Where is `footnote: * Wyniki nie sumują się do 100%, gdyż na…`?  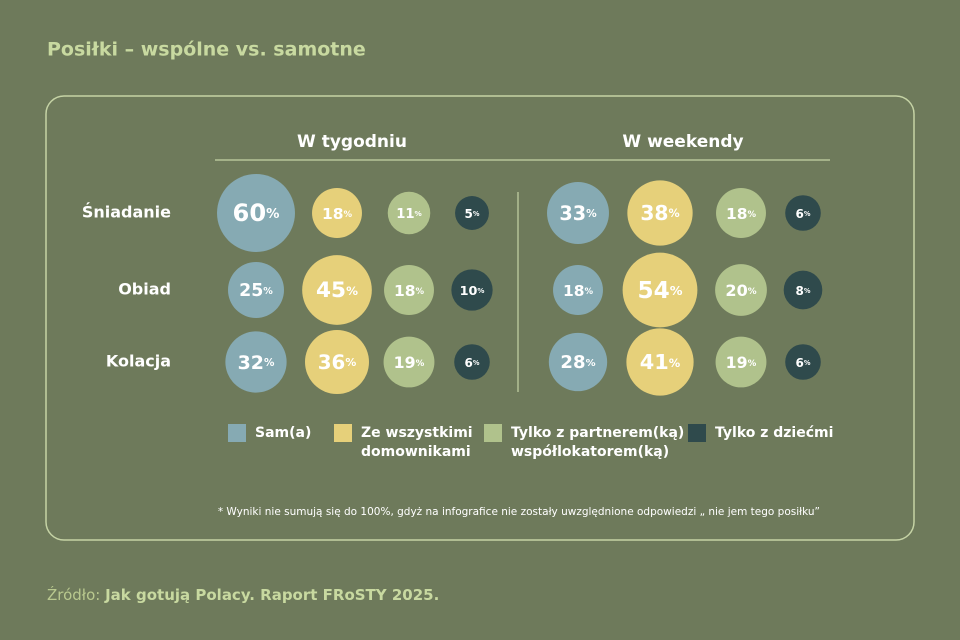 footnote: * Wyniki nie sumują się do 100%, gdyż na… is located at coordinates (519, 512).